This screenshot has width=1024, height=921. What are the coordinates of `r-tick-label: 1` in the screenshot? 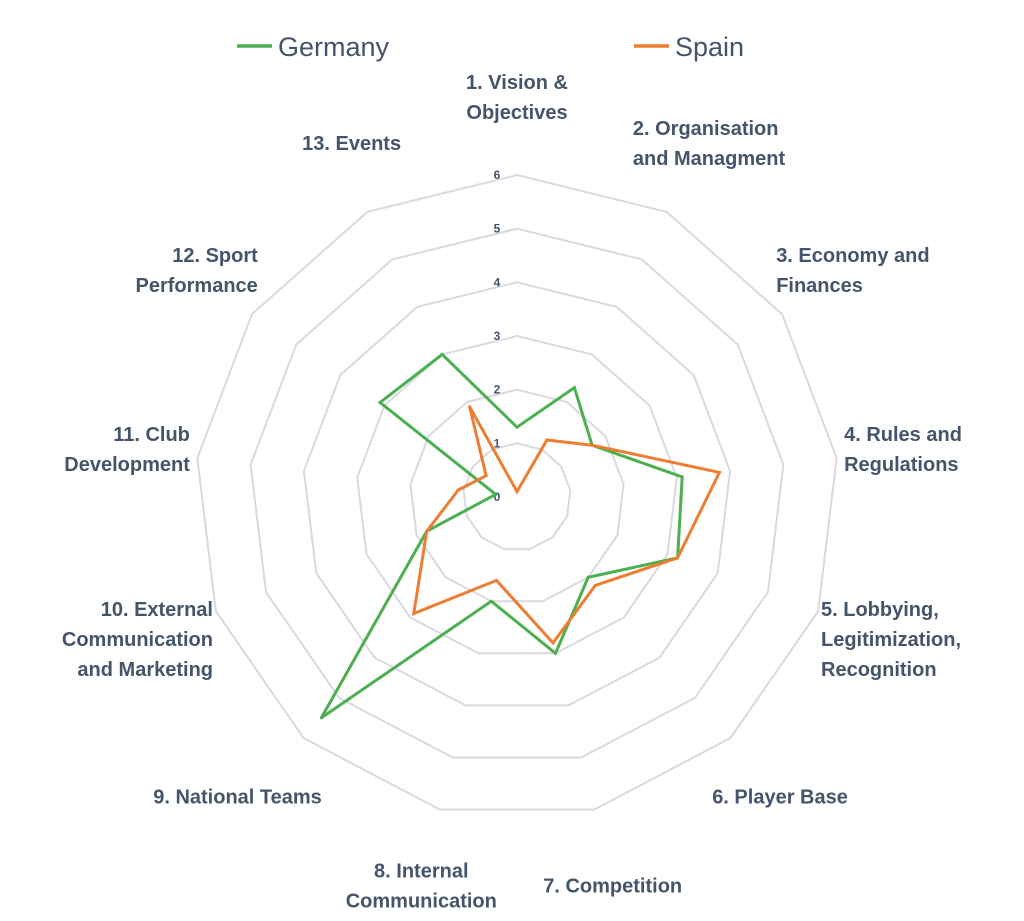 It's located at (497, 443).